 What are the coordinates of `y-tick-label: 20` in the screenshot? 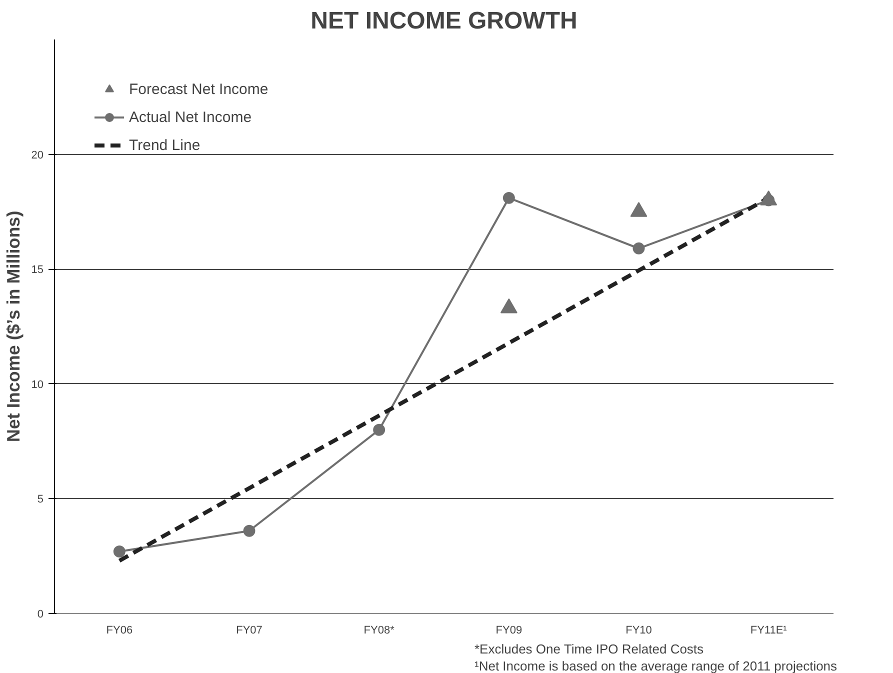 It's located at (37, 155).